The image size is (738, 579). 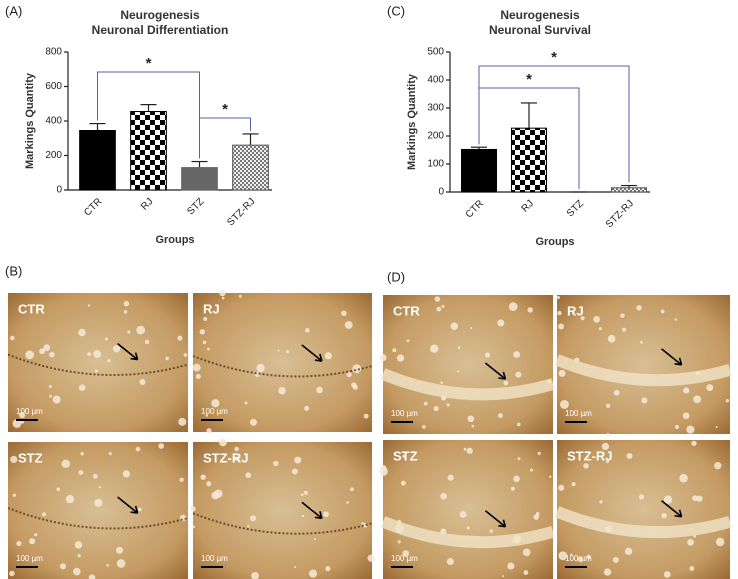 What do you see at coordinates (435, 164) in the screenshot?
I see `y-tick-label: 100` at bounding box center [435, 164].